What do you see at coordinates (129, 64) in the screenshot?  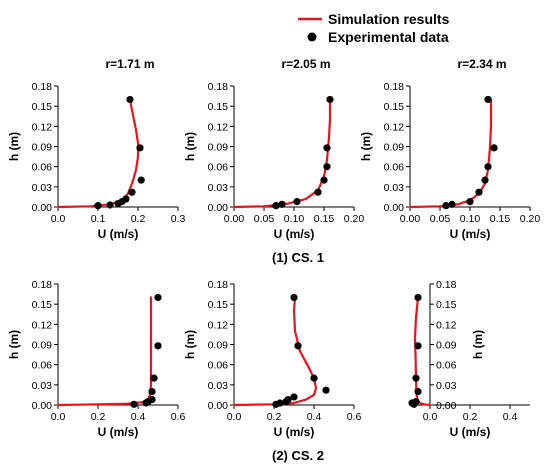 I see `chart-title: r=1.71 m` at bounding box center [129, 64].